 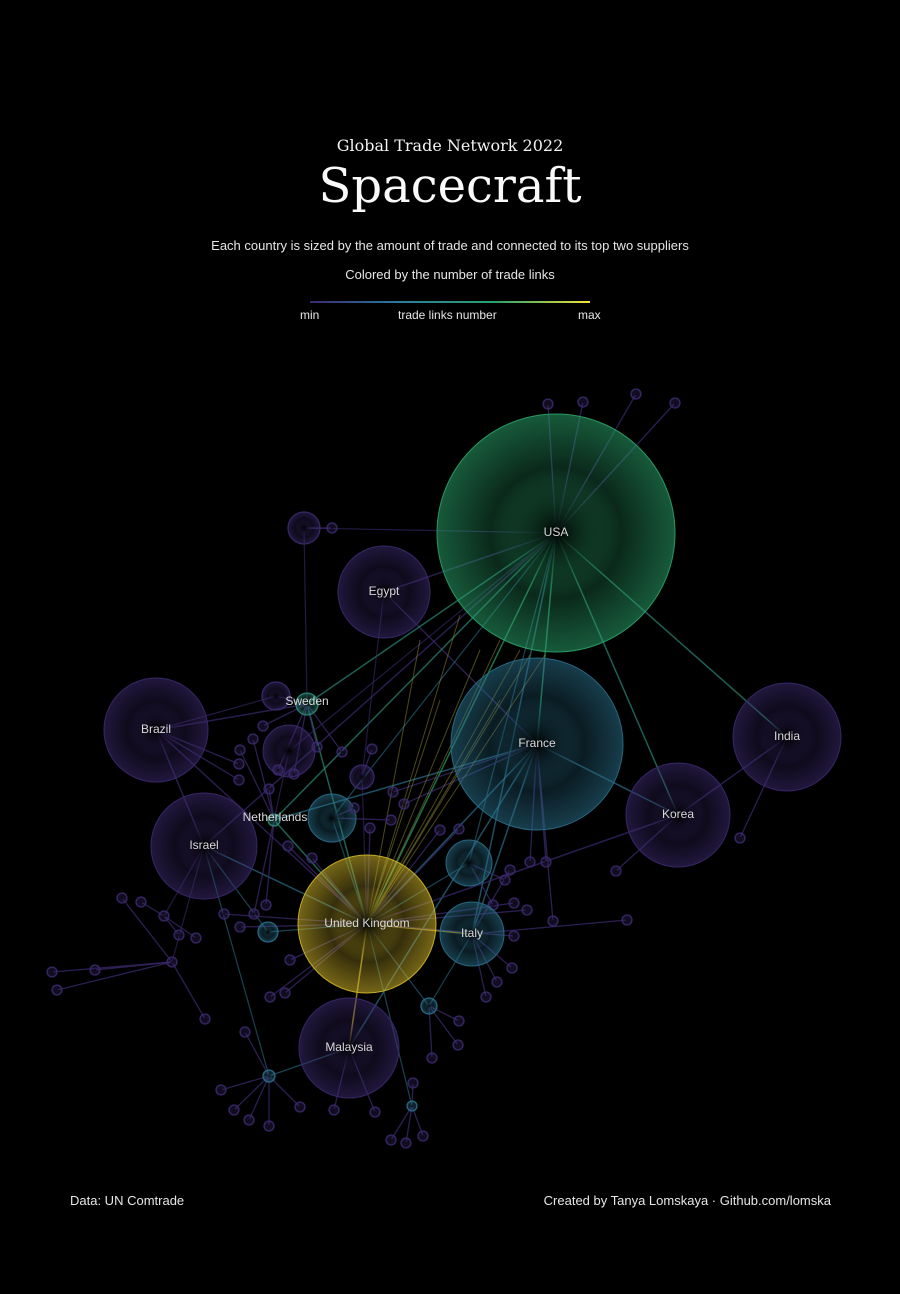 What do you see at coordinates (589, 315) in the screenshot?
I see `legend-max-label: max` at bounding box center [589, 315].